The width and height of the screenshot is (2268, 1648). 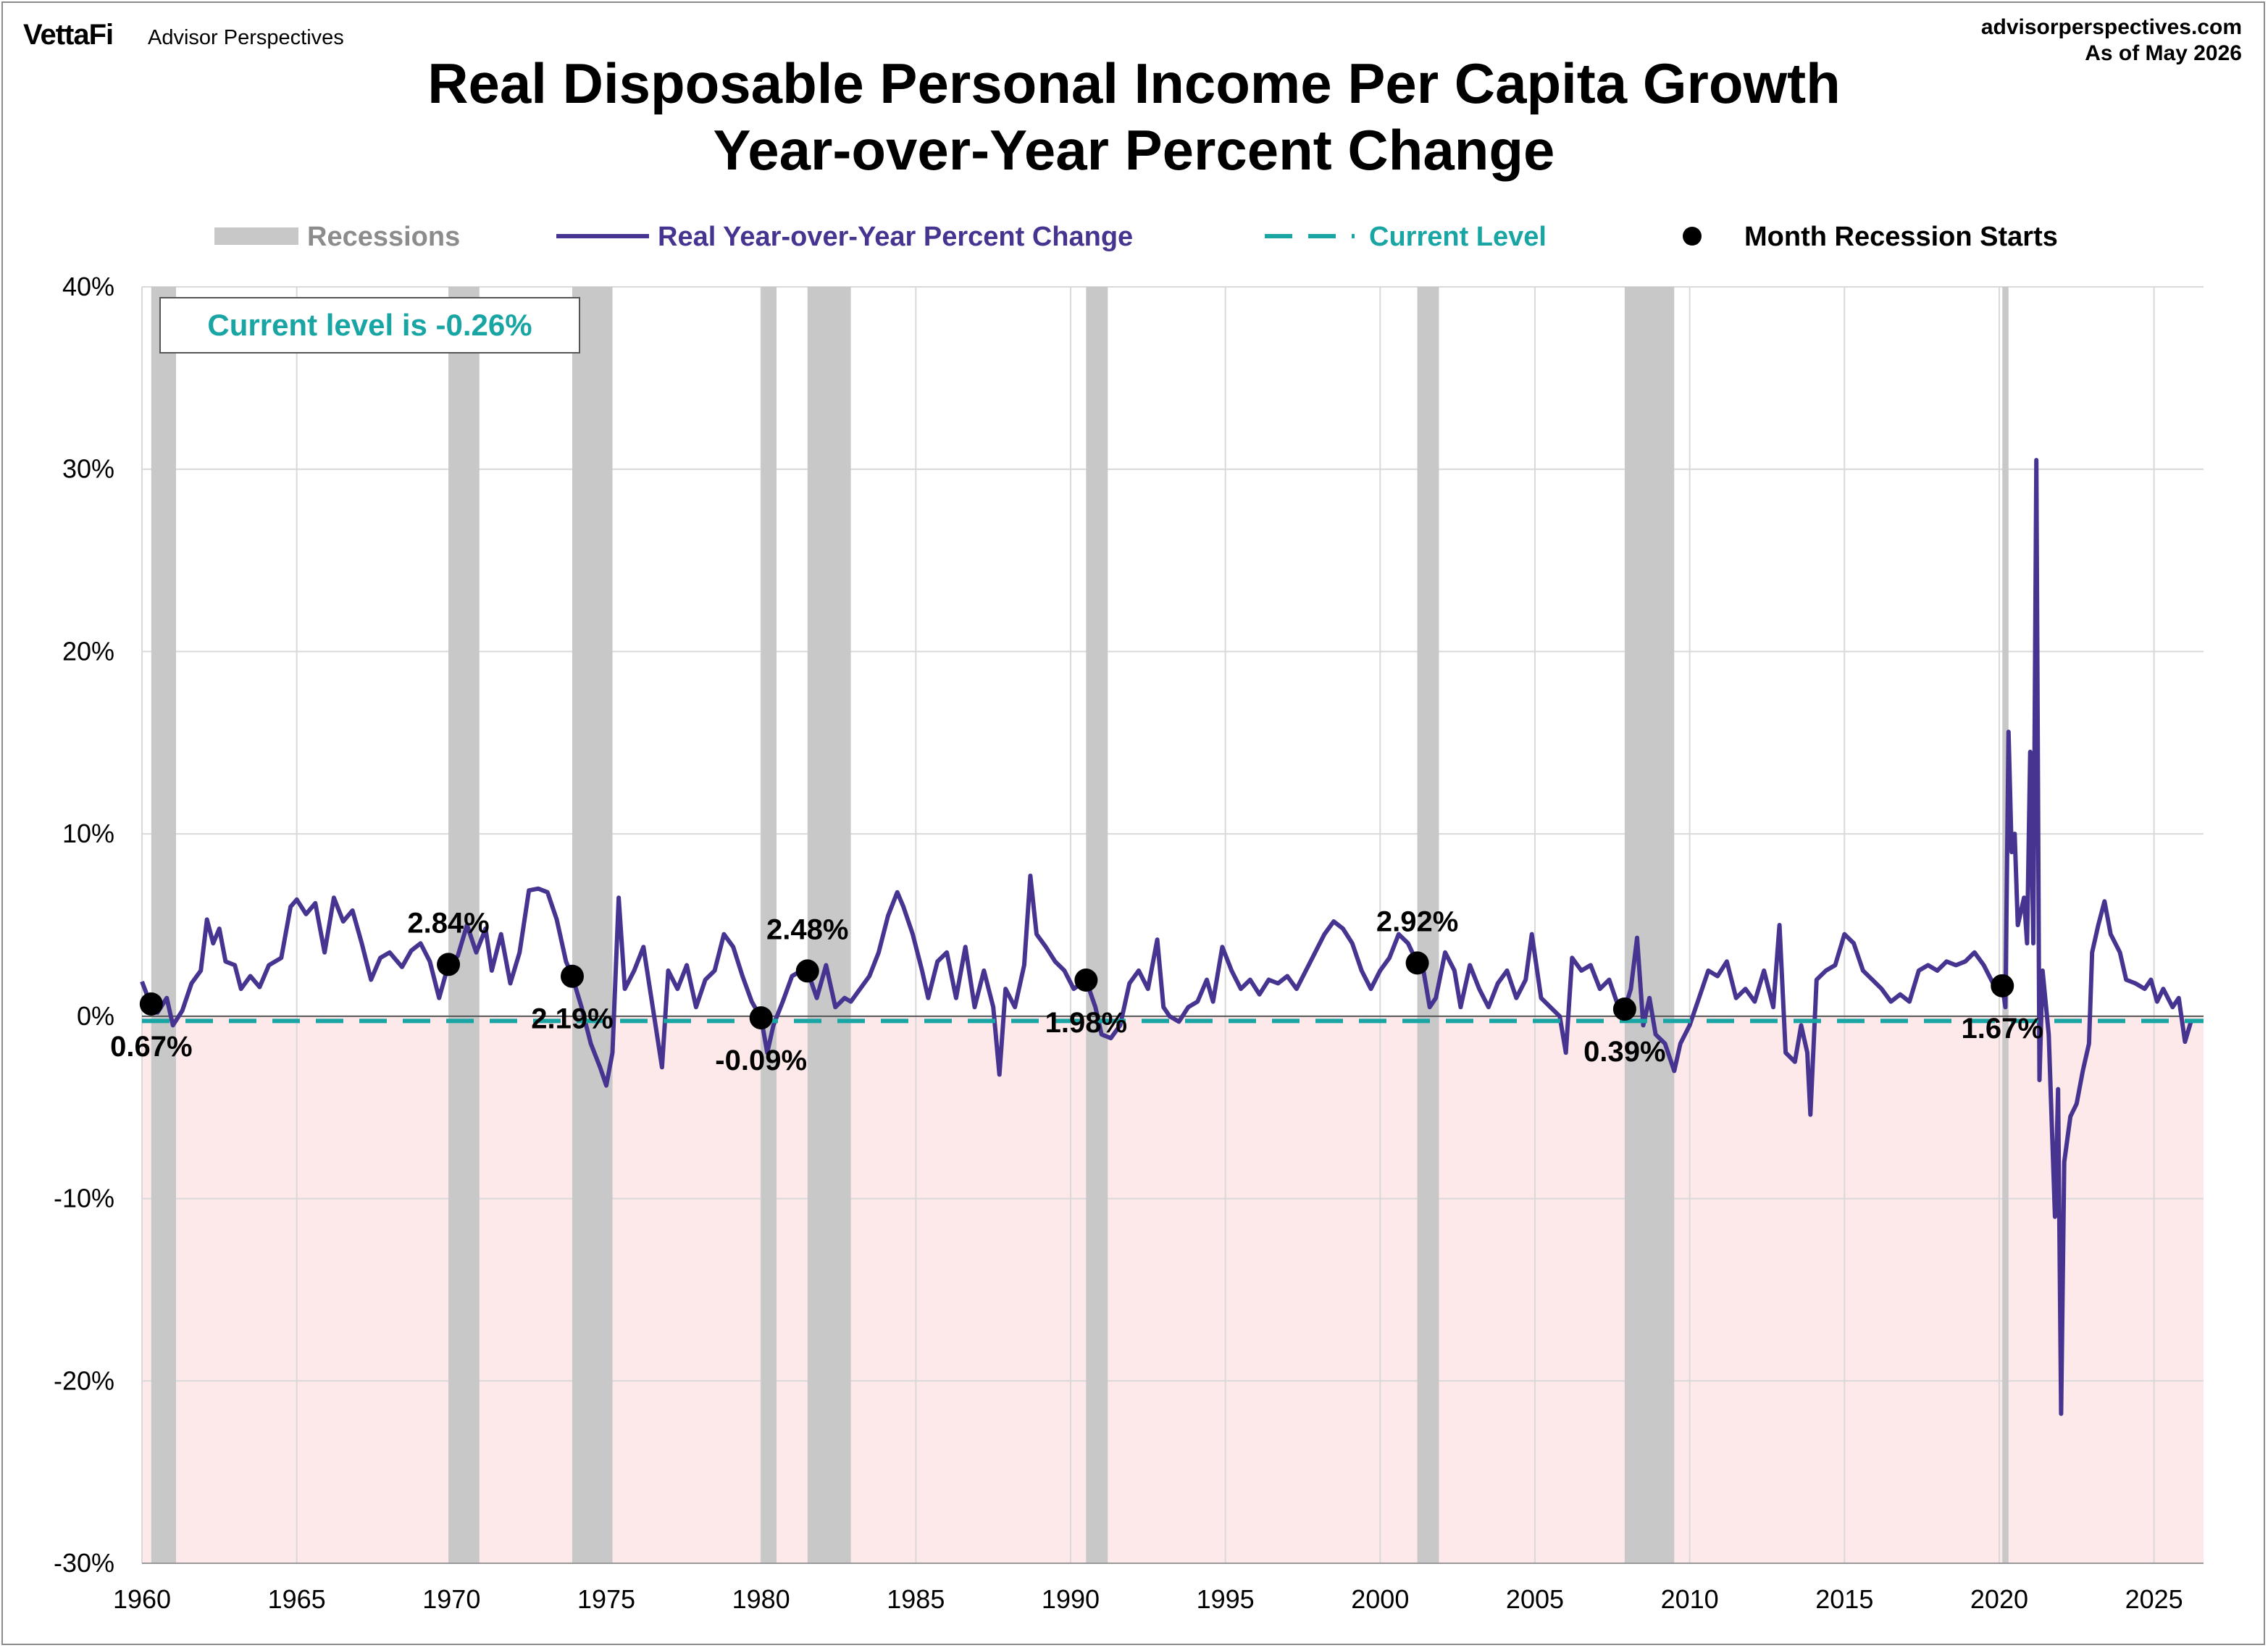 I want to click on y-tick-label: 10%, so click(x=88, y=833).